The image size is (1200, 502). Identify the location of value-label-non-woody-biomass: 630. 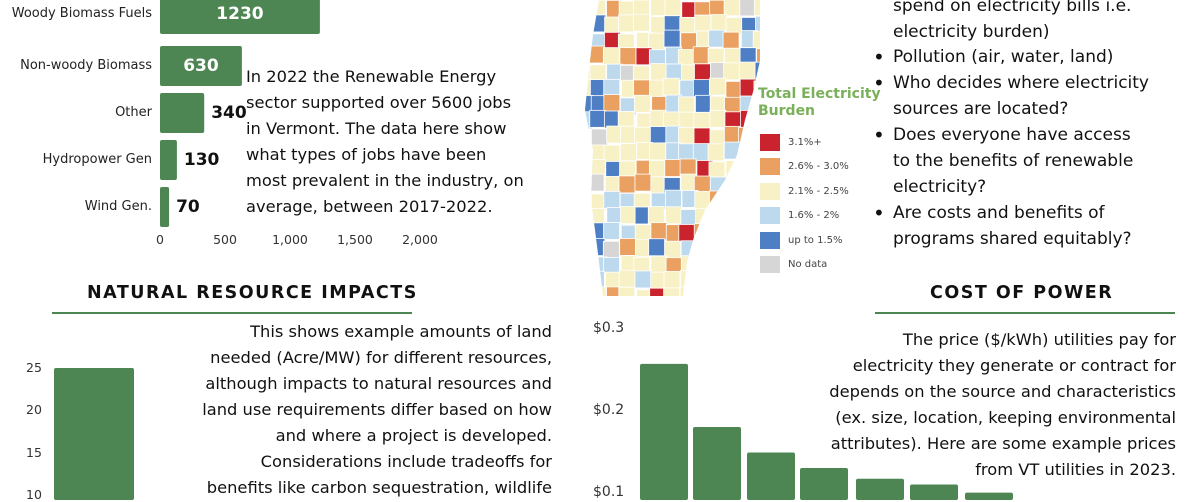
(201, 66).